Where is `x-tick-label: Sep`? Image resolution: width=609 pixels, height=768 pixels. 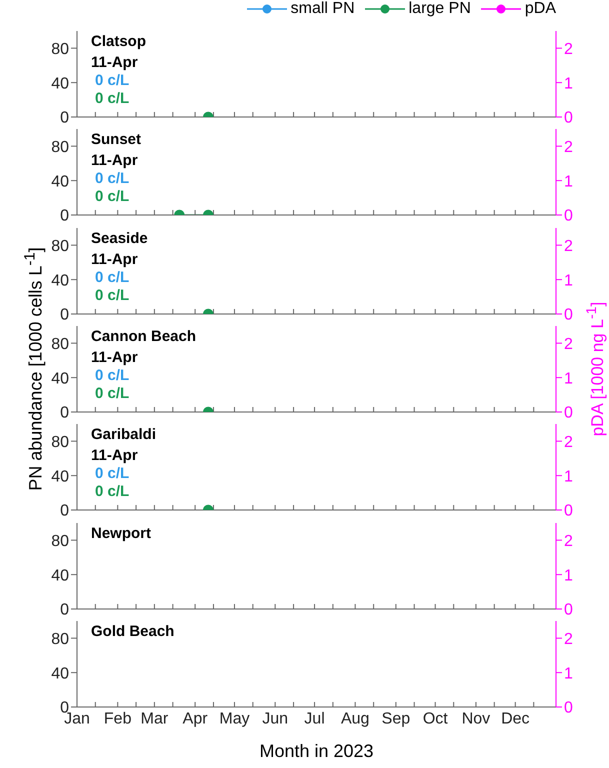
x-tick-label: Sep is located at coordinates (396, 719).